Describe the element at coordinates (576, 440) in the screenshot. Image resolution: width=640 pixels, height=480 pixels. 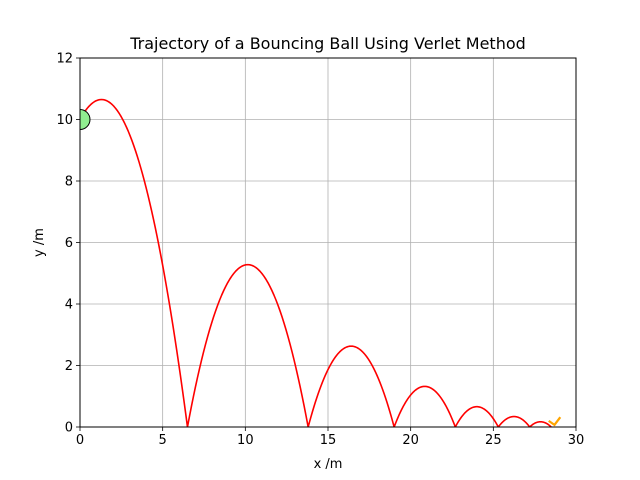
I see `x-tick-label: 30` at that location.